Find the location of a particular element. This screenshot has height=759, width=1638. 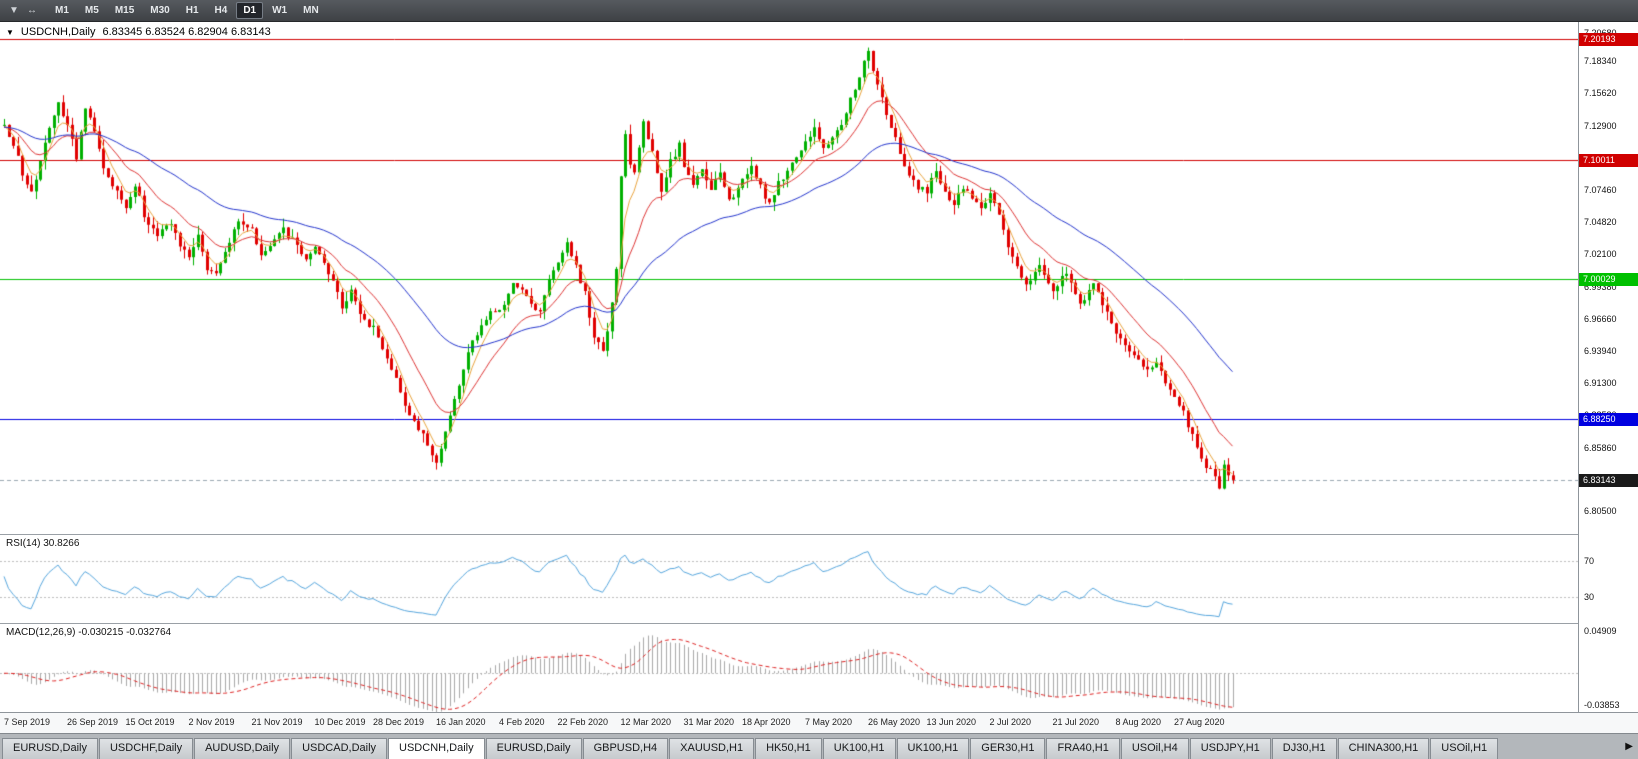

price-level-tag: 7.00029 is located at coordinates (1608, 279).